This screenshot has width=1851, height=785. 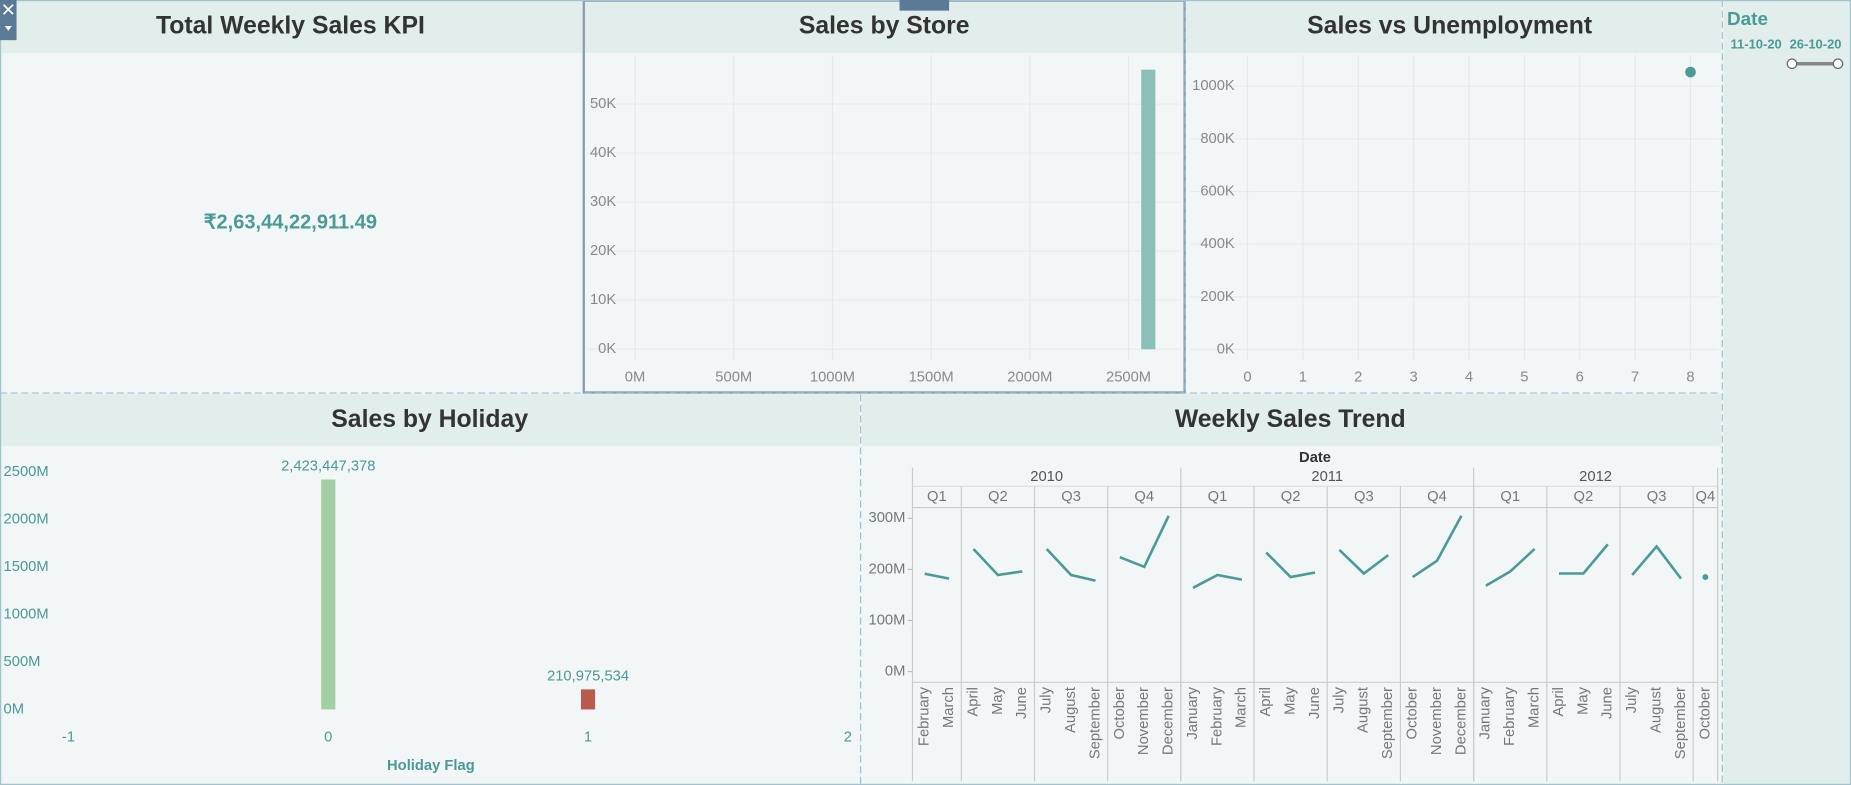 I want to click on chart-title: Weekly Sales Trend, so click(x=1290, y=419).